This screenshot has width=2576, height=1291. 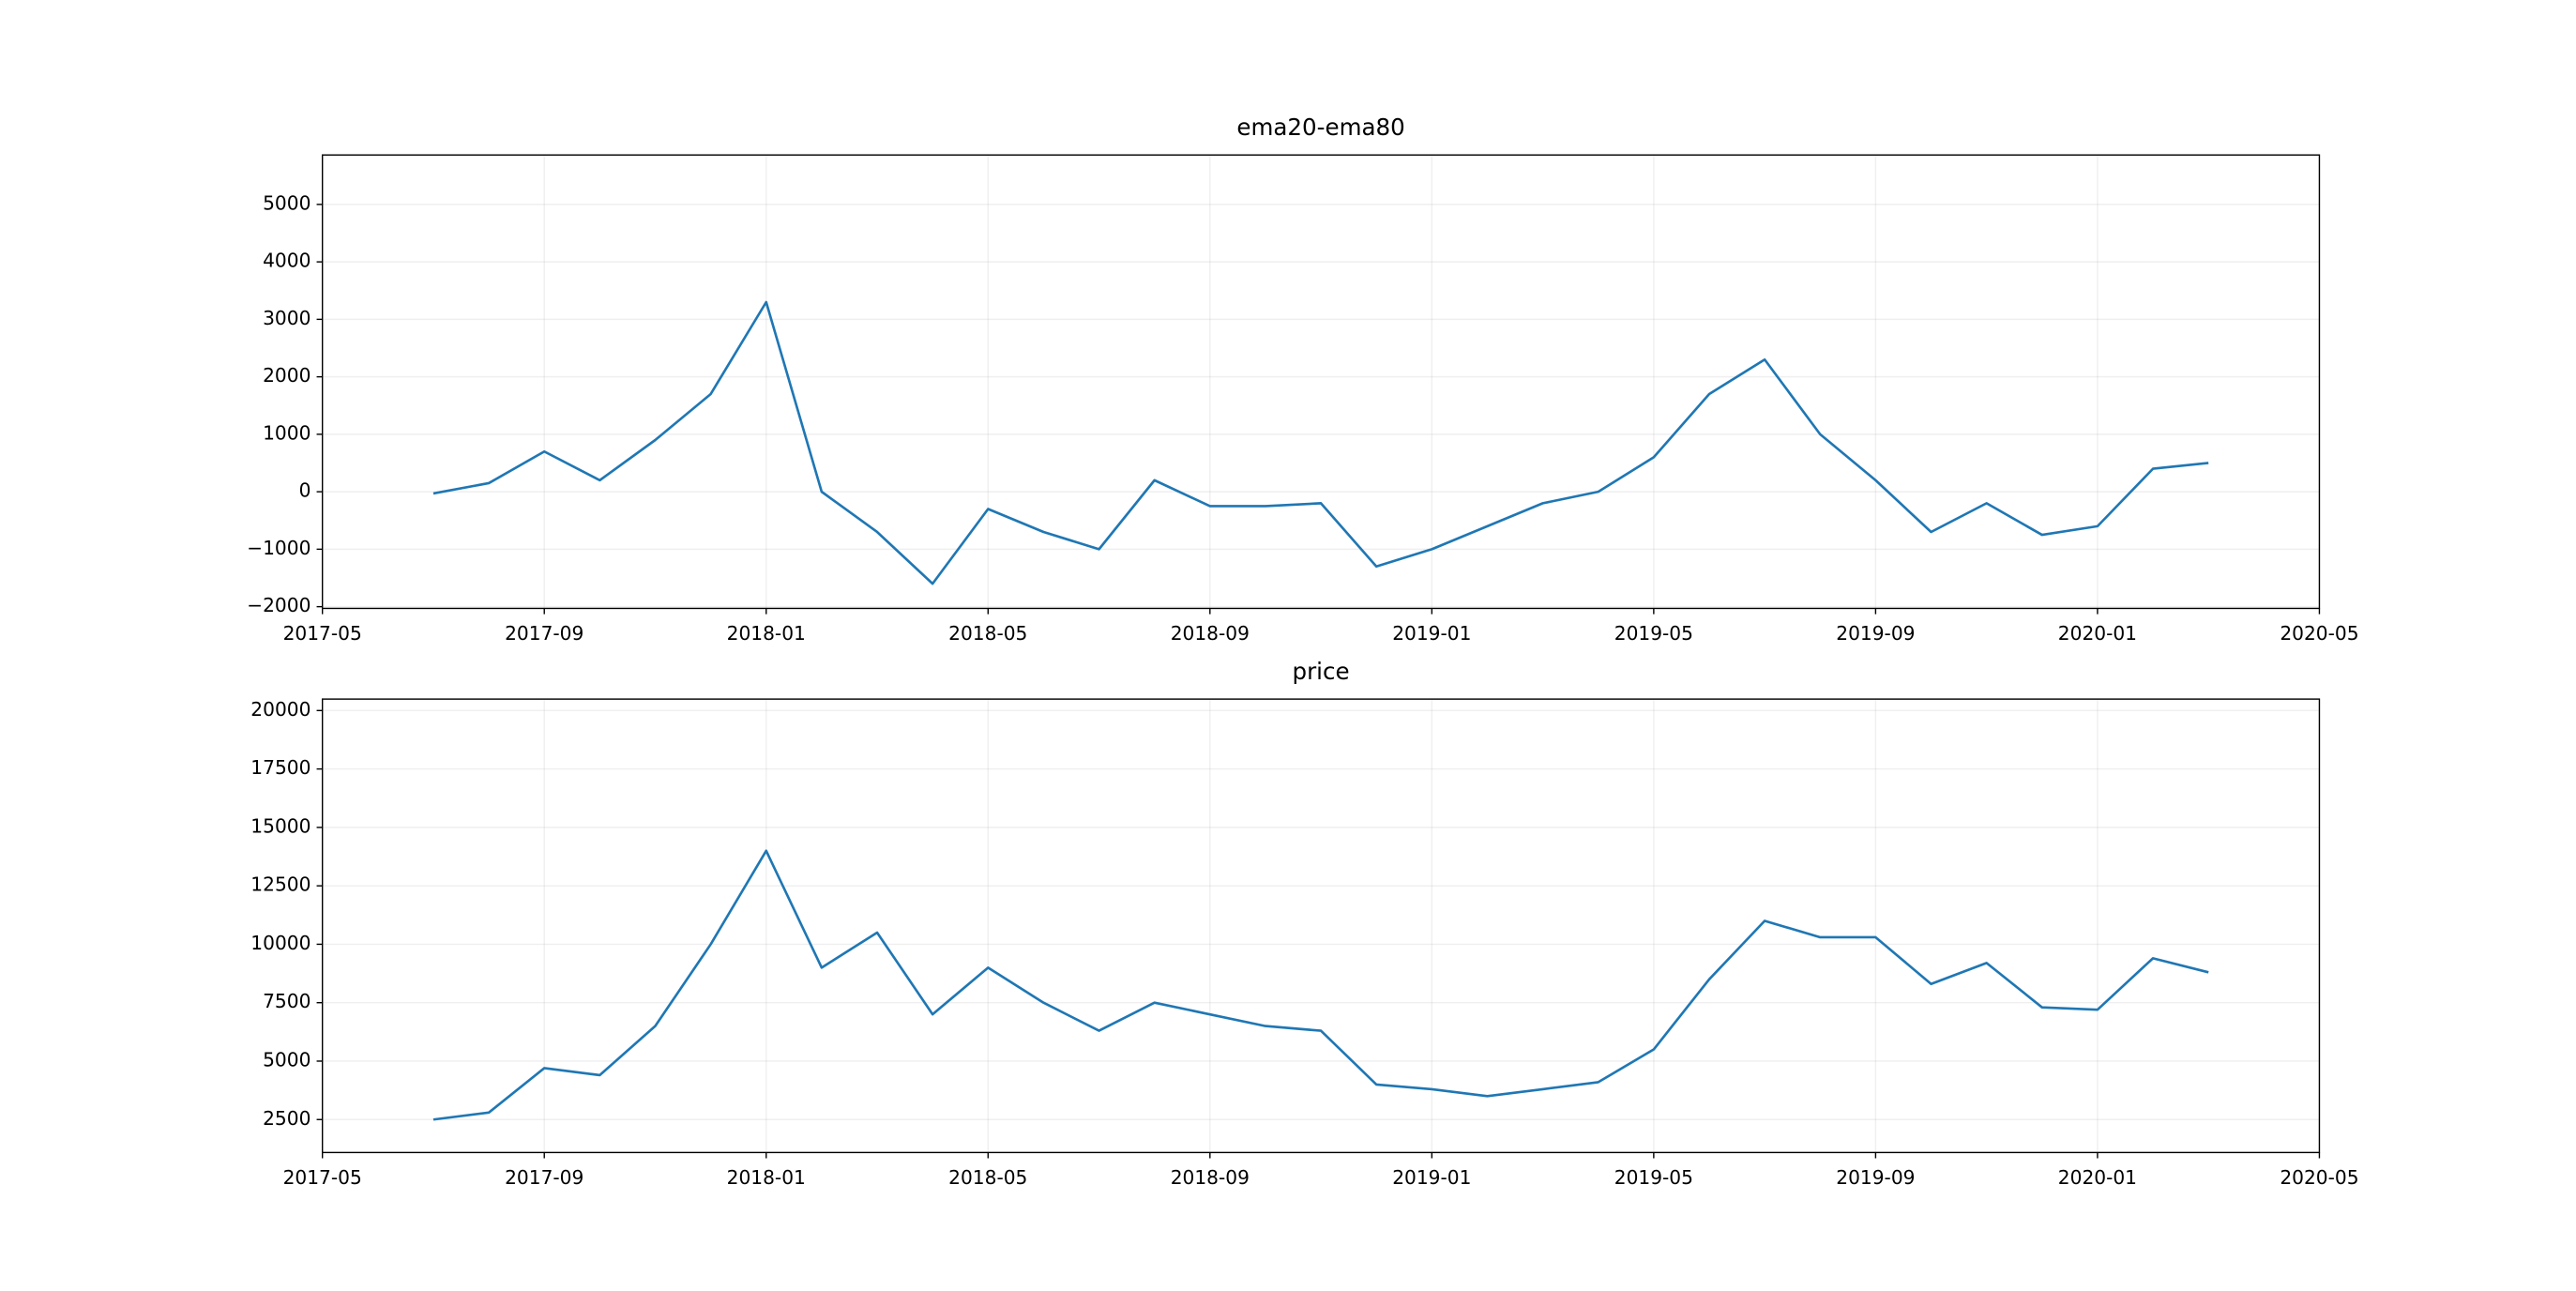 What do you see at coordinates (280, 767) in the screenshot?
I see `y-tick-label: 17500` at bounding box center [280, 767].